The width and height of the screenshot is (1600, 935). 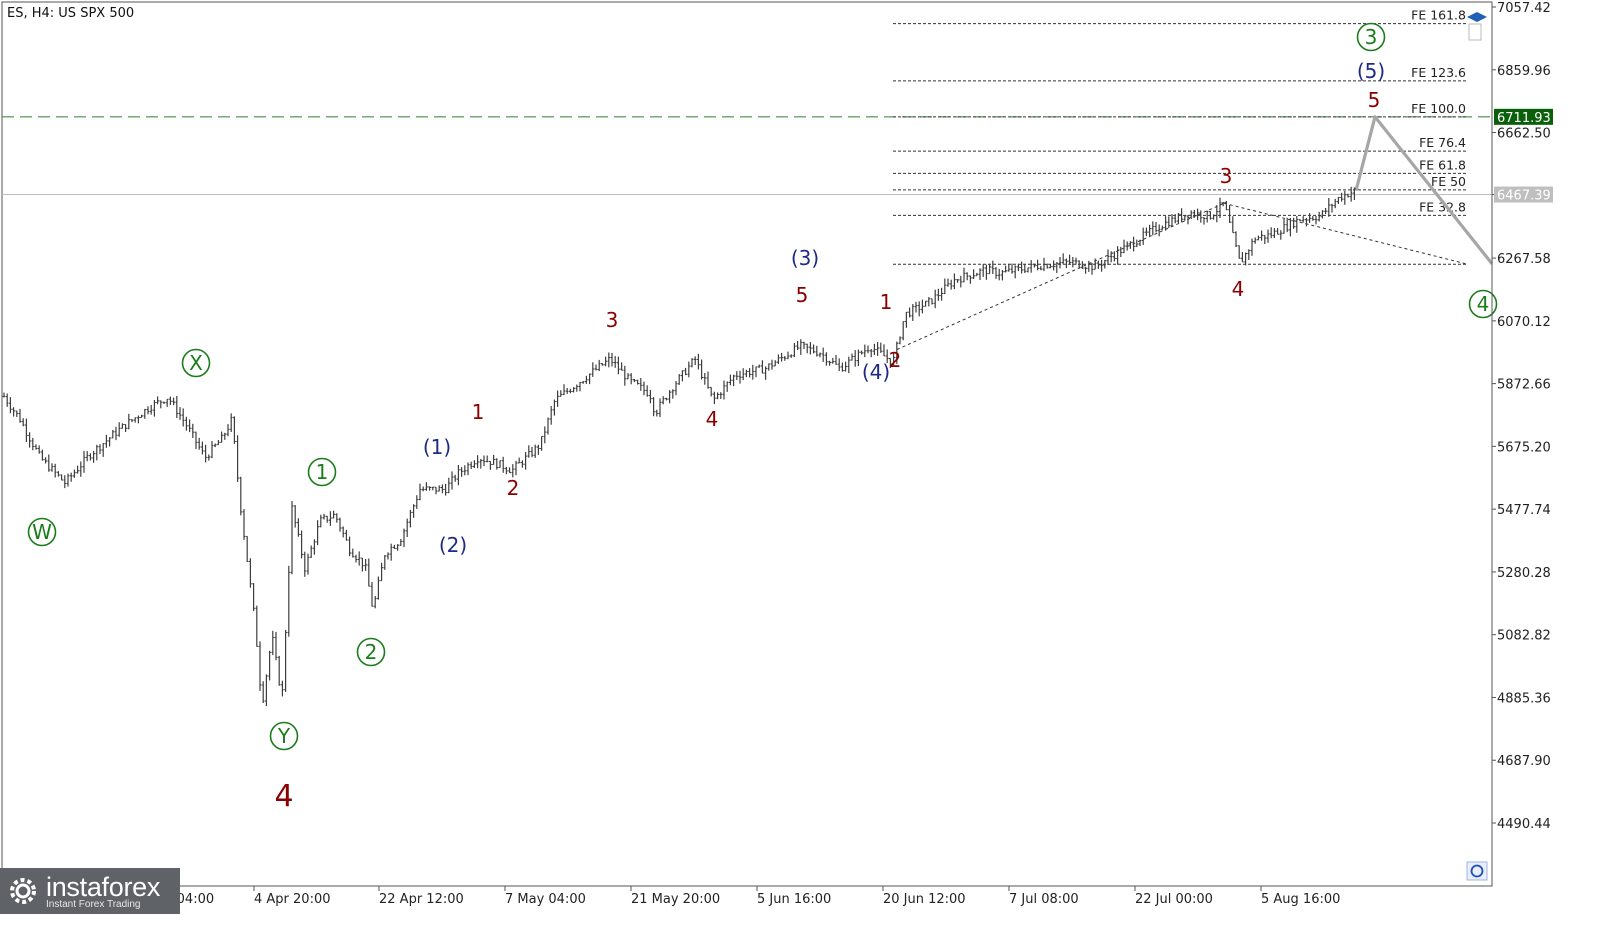 What do you see at coordinates (421, 899) in the screenshot?
I see `x-tick-label: 22 Apr 12:00` at bounding box center [421, 899].